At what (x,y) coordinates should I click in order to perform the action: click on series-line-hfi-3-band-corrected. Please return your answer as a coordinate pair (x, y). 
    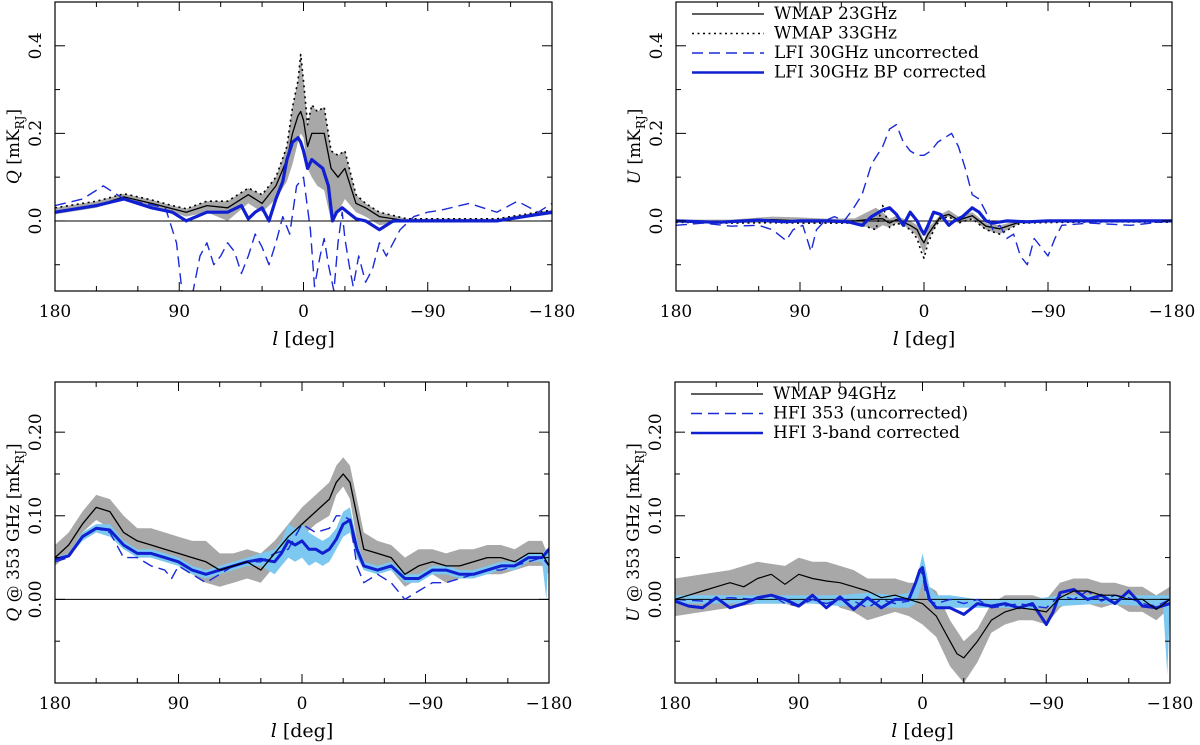
    Looking at the image, I should click on (302, 549).